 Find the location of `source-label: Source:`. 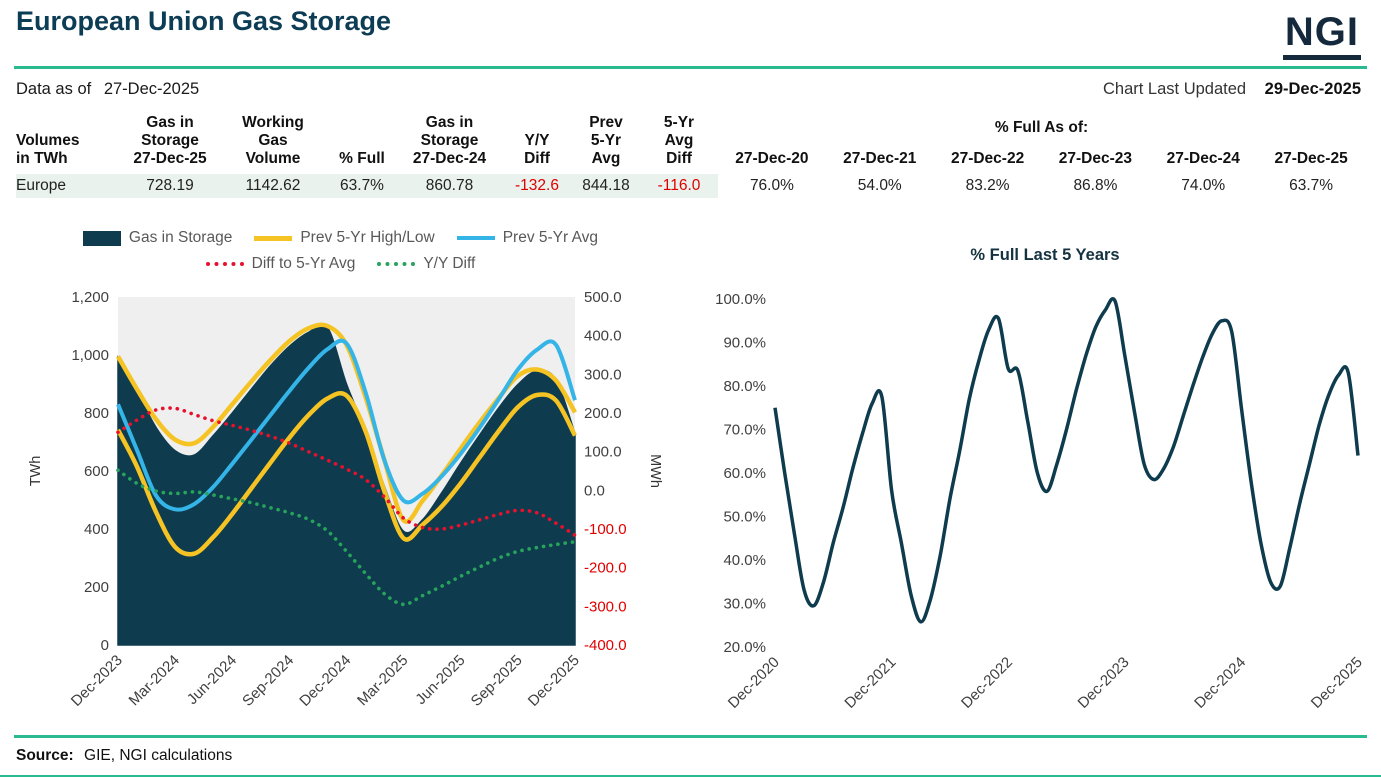

source-label: Source: is located at coordinates (45, 755).